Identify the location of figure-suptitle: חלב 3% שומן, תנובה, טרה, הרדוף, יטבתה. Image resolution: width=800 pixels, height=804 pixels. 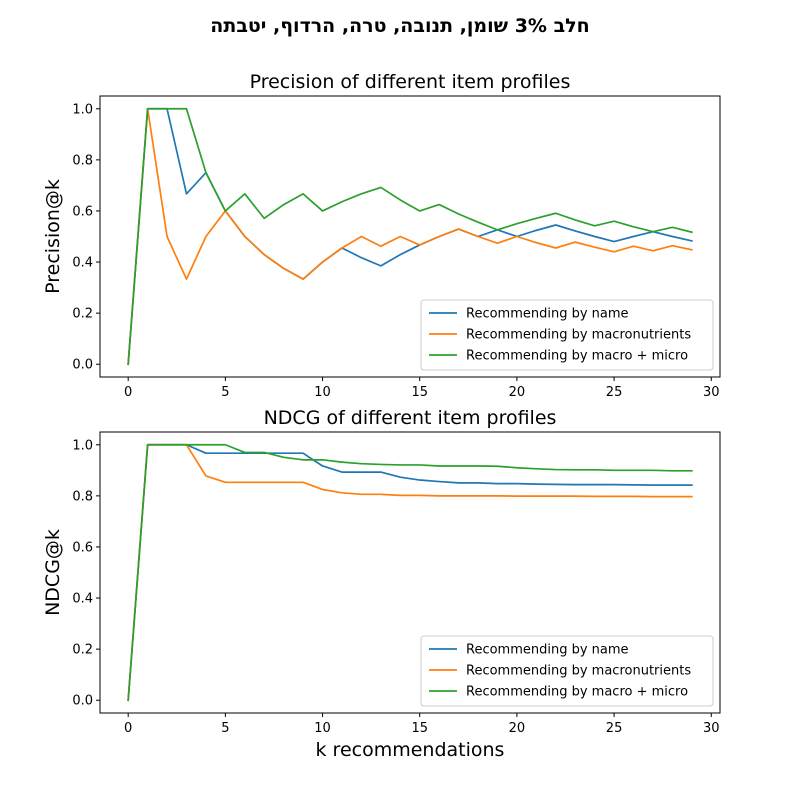
(399, 26).